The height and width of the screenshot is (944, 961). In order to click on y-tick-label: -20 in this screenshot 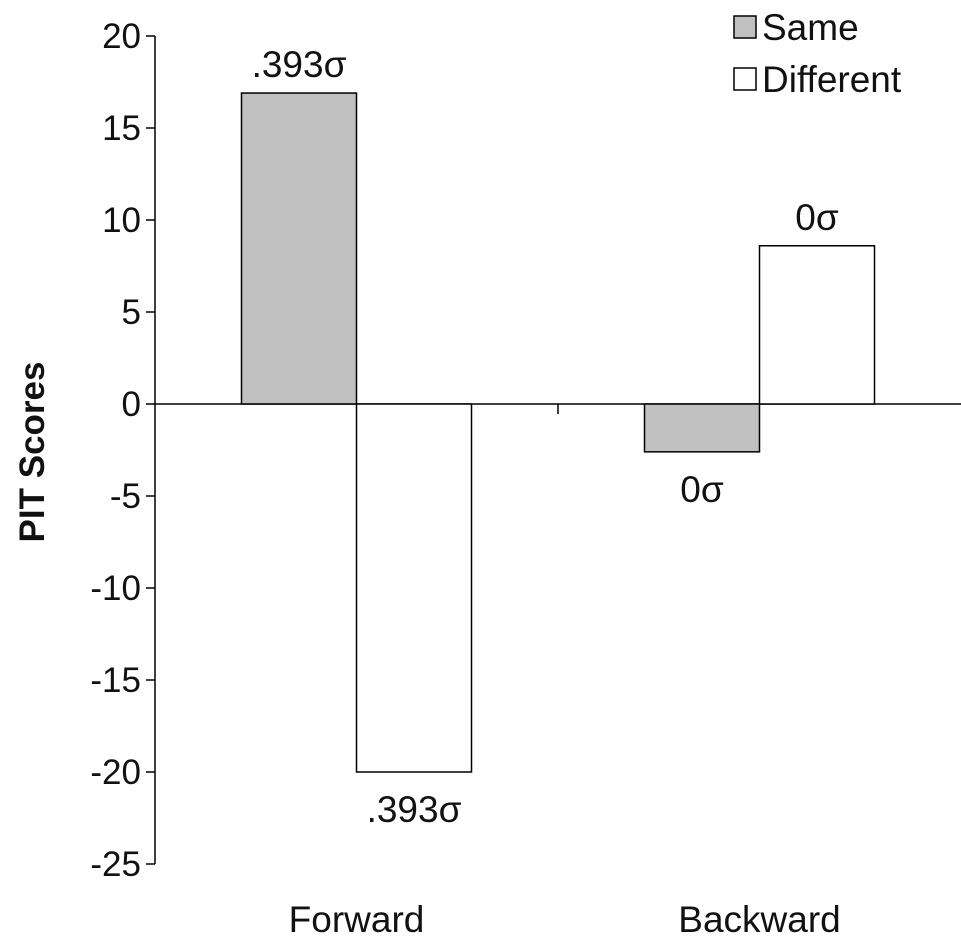, I will do `click(115, 772)`.